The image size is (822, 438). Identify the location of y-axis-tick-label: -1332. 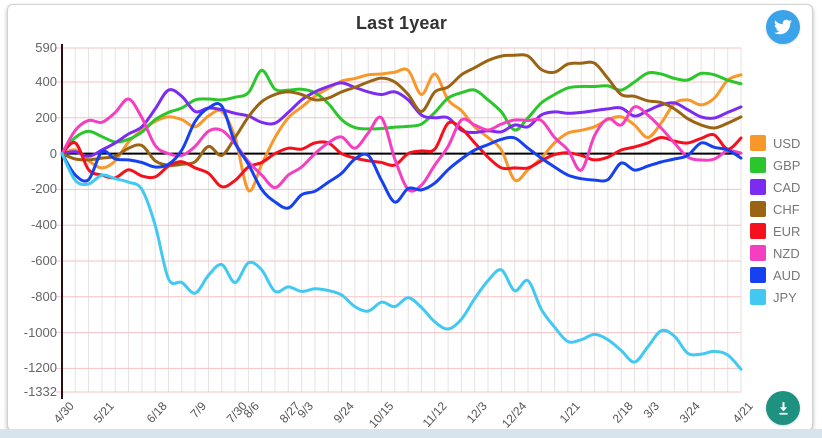
(40, 391).